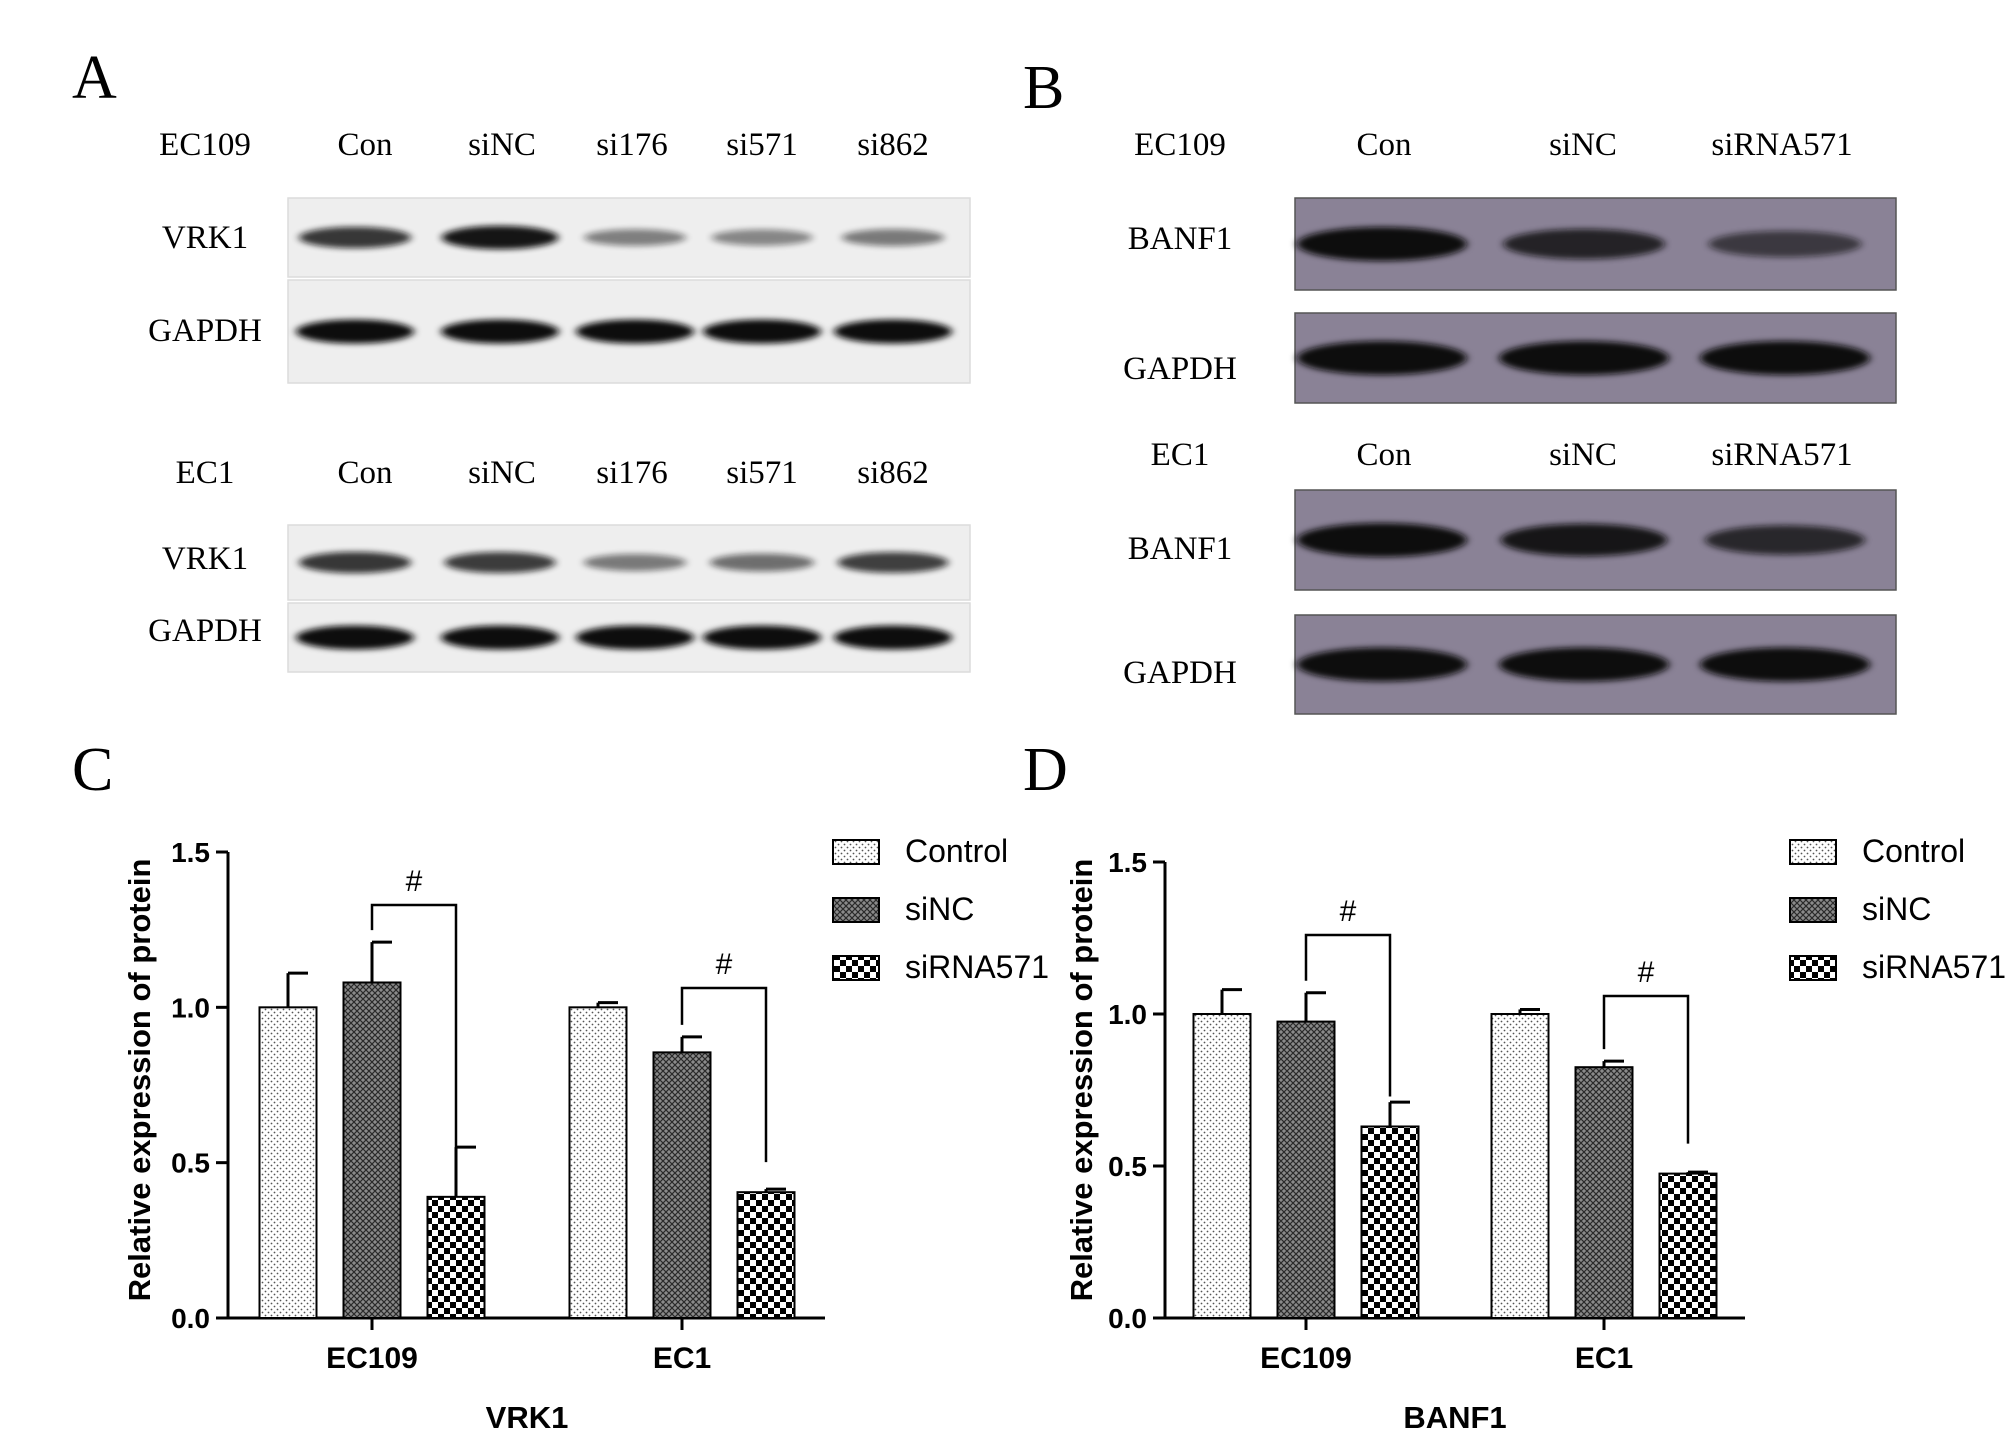 The height and width of the screenshot is (1456, 2008). I want to click on blot-protein-label: BANF1, so click(1180, 549).